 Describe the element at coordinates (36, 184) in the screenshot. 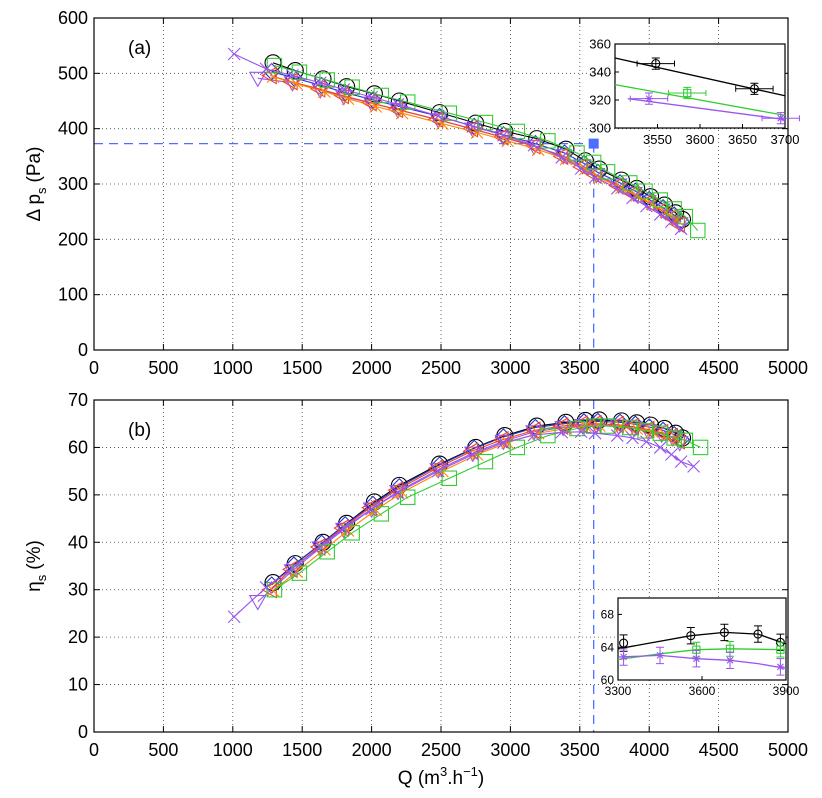

I see `panel-a-ylabel: Δ ps (Pa)` at that location.